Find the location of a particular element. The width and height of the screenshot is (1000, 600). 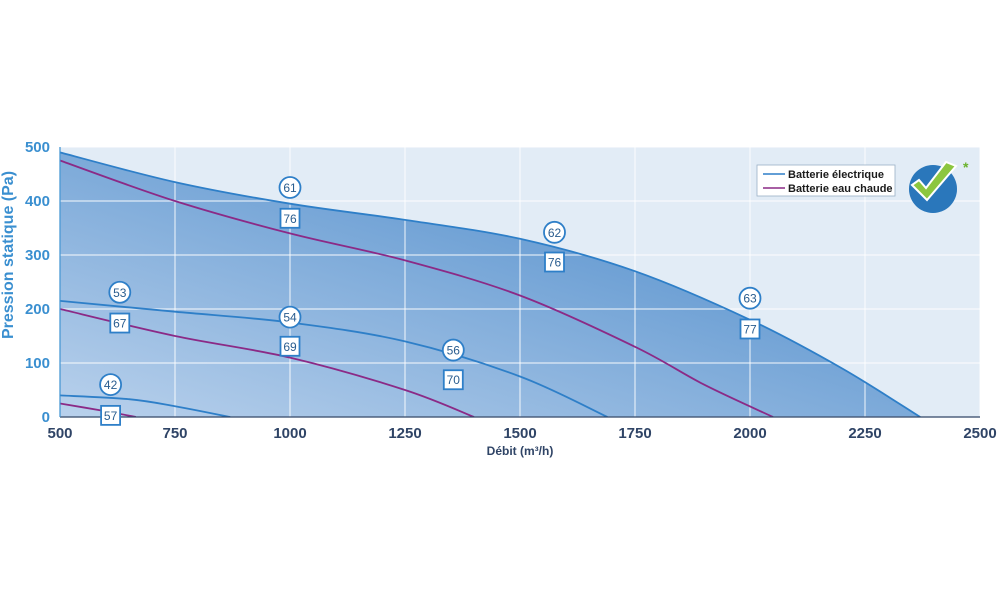

x-tick-label: 2500 is located at coordinates (979, 433).